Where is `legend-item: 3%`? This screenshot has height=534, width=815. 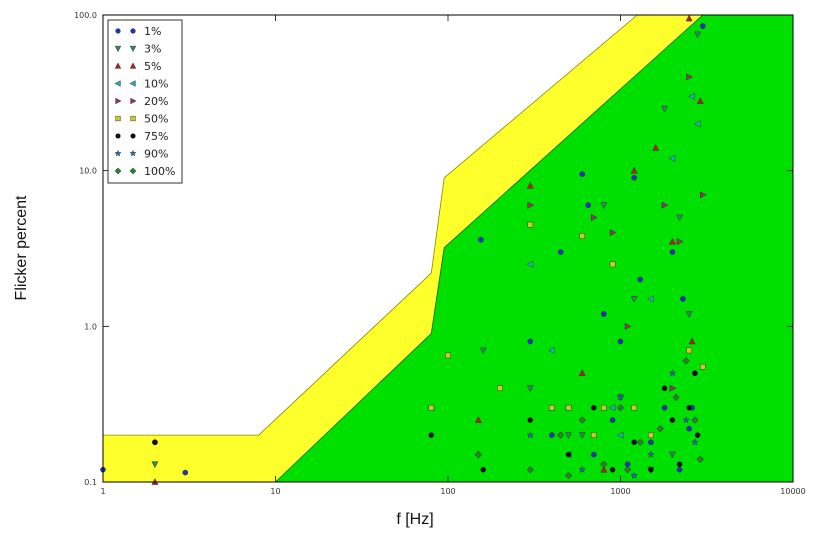
legend-item: 3% is located at coordinates (137, 49).